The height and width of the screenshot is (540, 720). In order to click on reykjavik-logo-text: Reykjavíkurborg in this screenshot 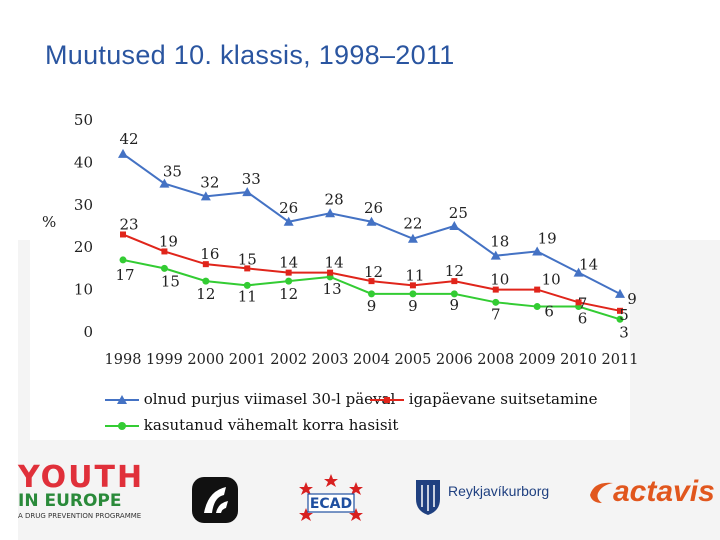, I will do `click(499, 491)`.